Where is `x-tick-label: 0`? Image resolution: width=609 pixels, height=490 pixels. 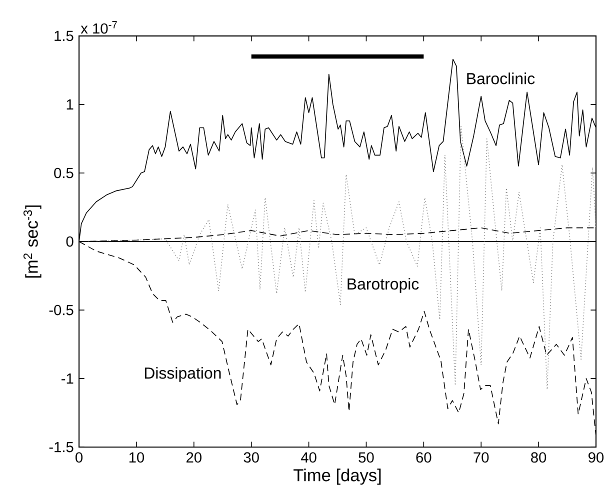
x-tick-label: 0 is located at coordinates (79, 457).